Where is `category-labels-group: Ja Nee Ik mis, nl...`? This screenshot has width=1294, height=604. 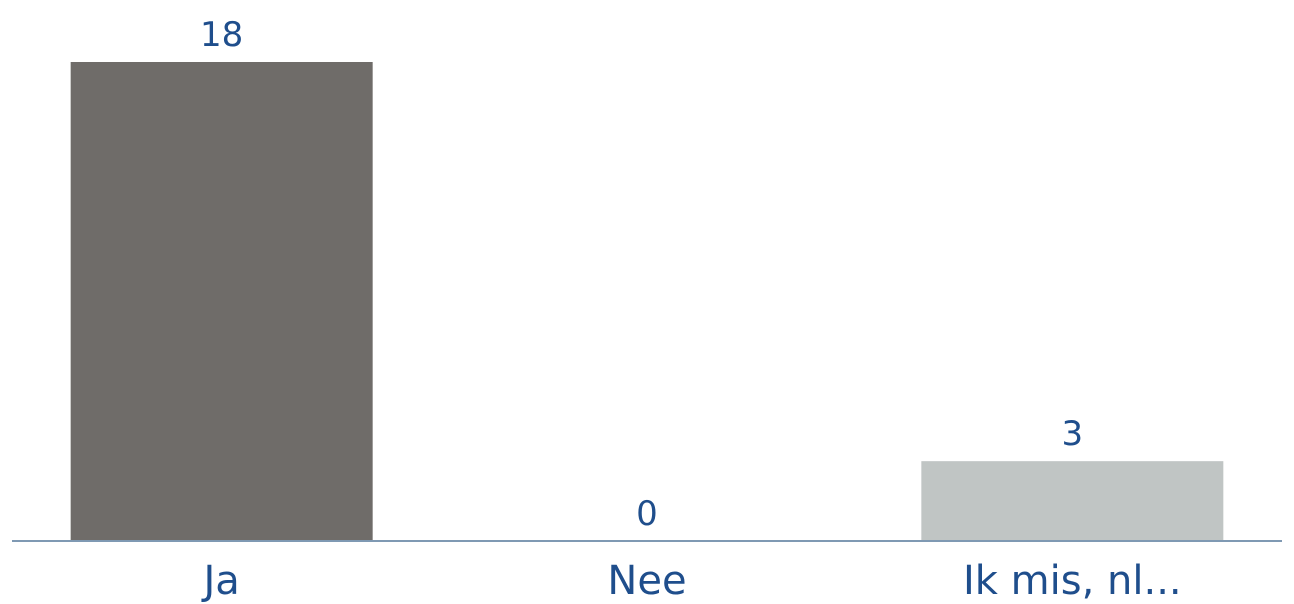 category-labels-group: Ja Nee Ik mis, nl... is located at coordinates (691, 581).